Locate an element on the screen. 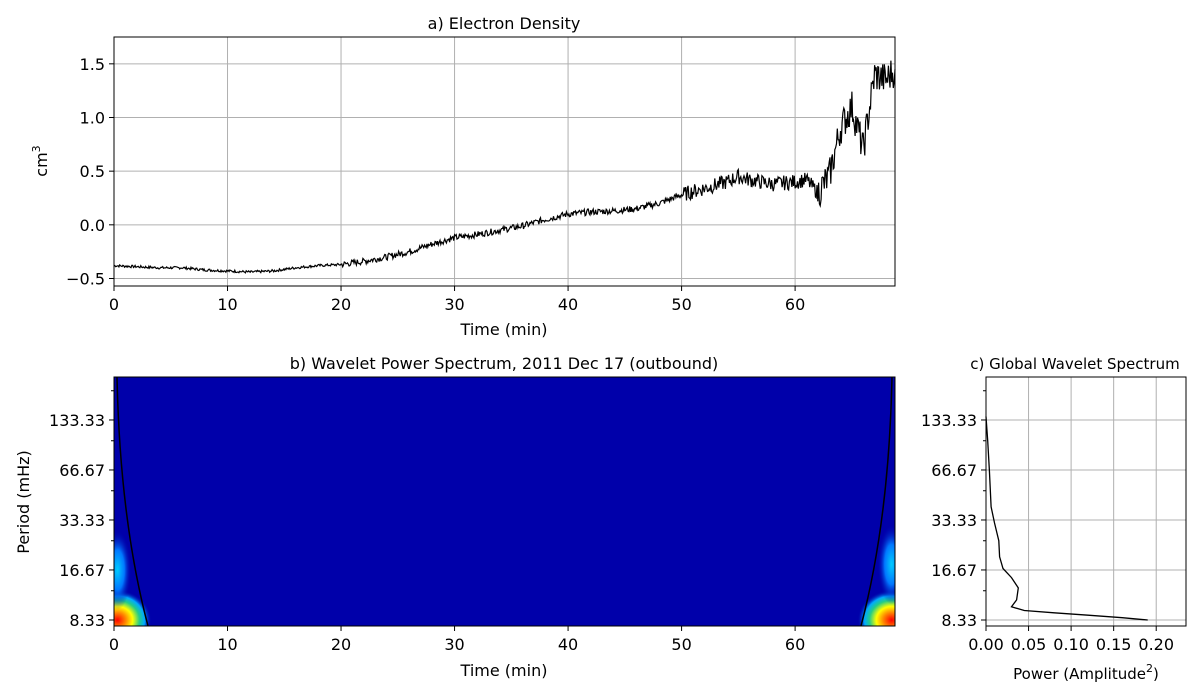 The height and width of the screenshot is (700, 1200). global-wavelet-line is located at coordinates (1066, 518).